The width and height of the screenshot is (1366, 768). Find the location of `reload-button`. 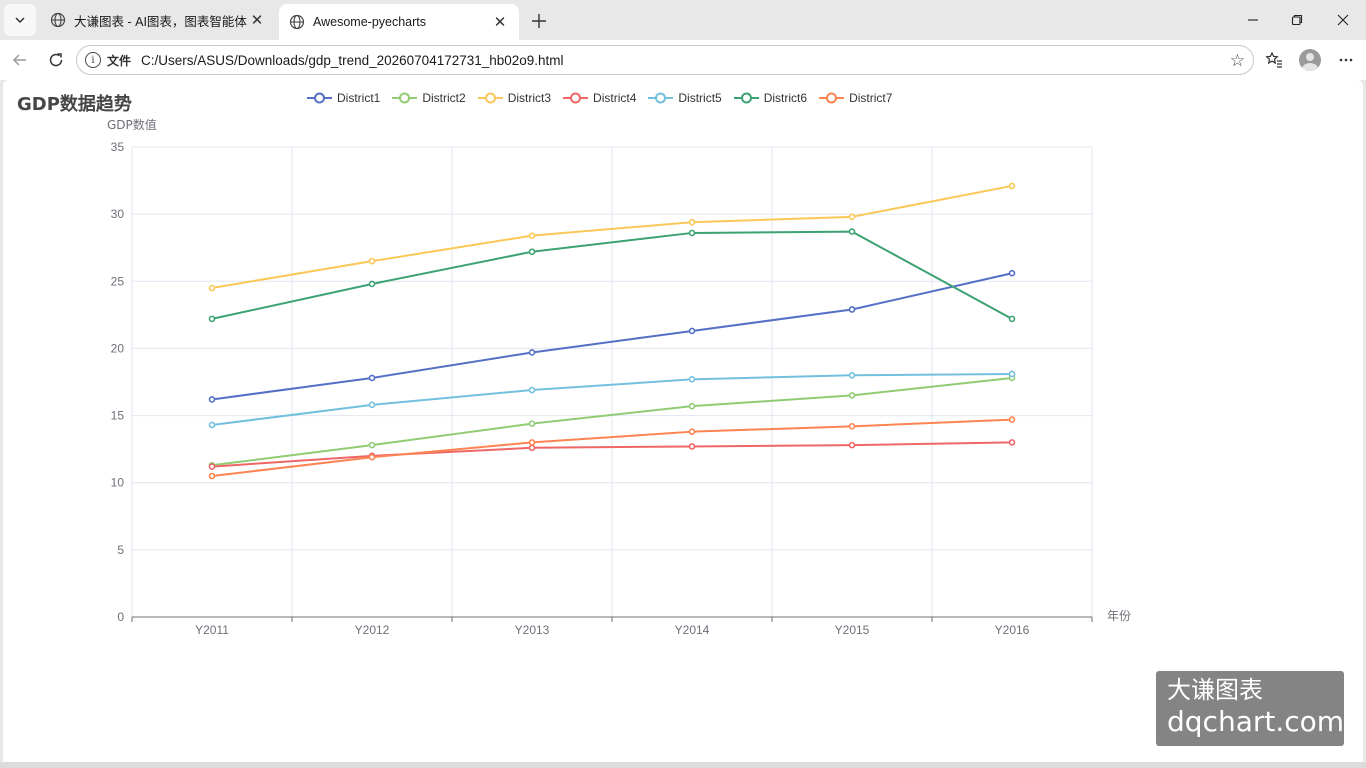

reload-button is located at coordinates (56, 60).